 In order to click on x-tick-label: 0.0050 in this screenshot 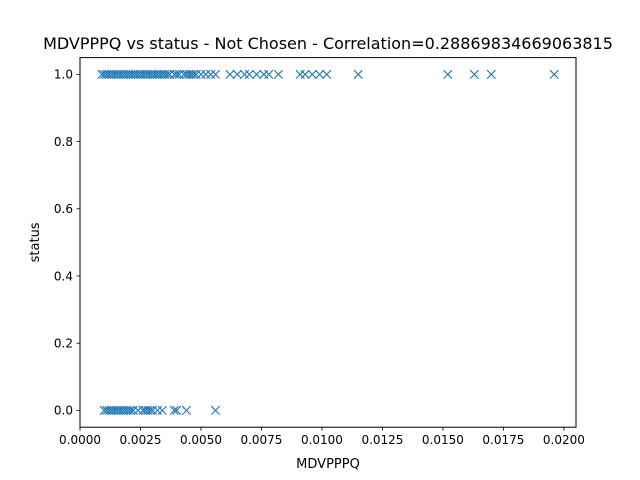, I will do `click(201, 440)`.